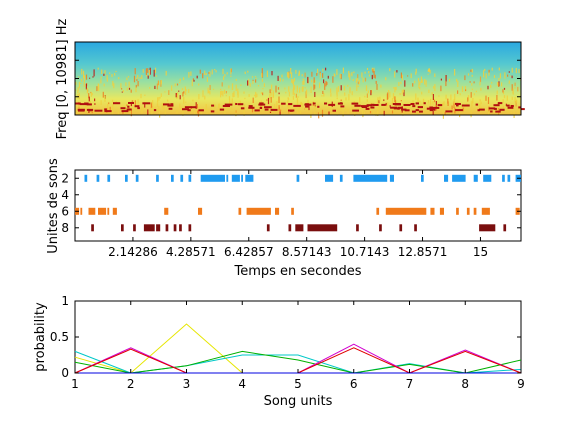  Describe the element at coordinates (65, 301) in the screenshot. I see `probability-ytick-label: 1` at that location.